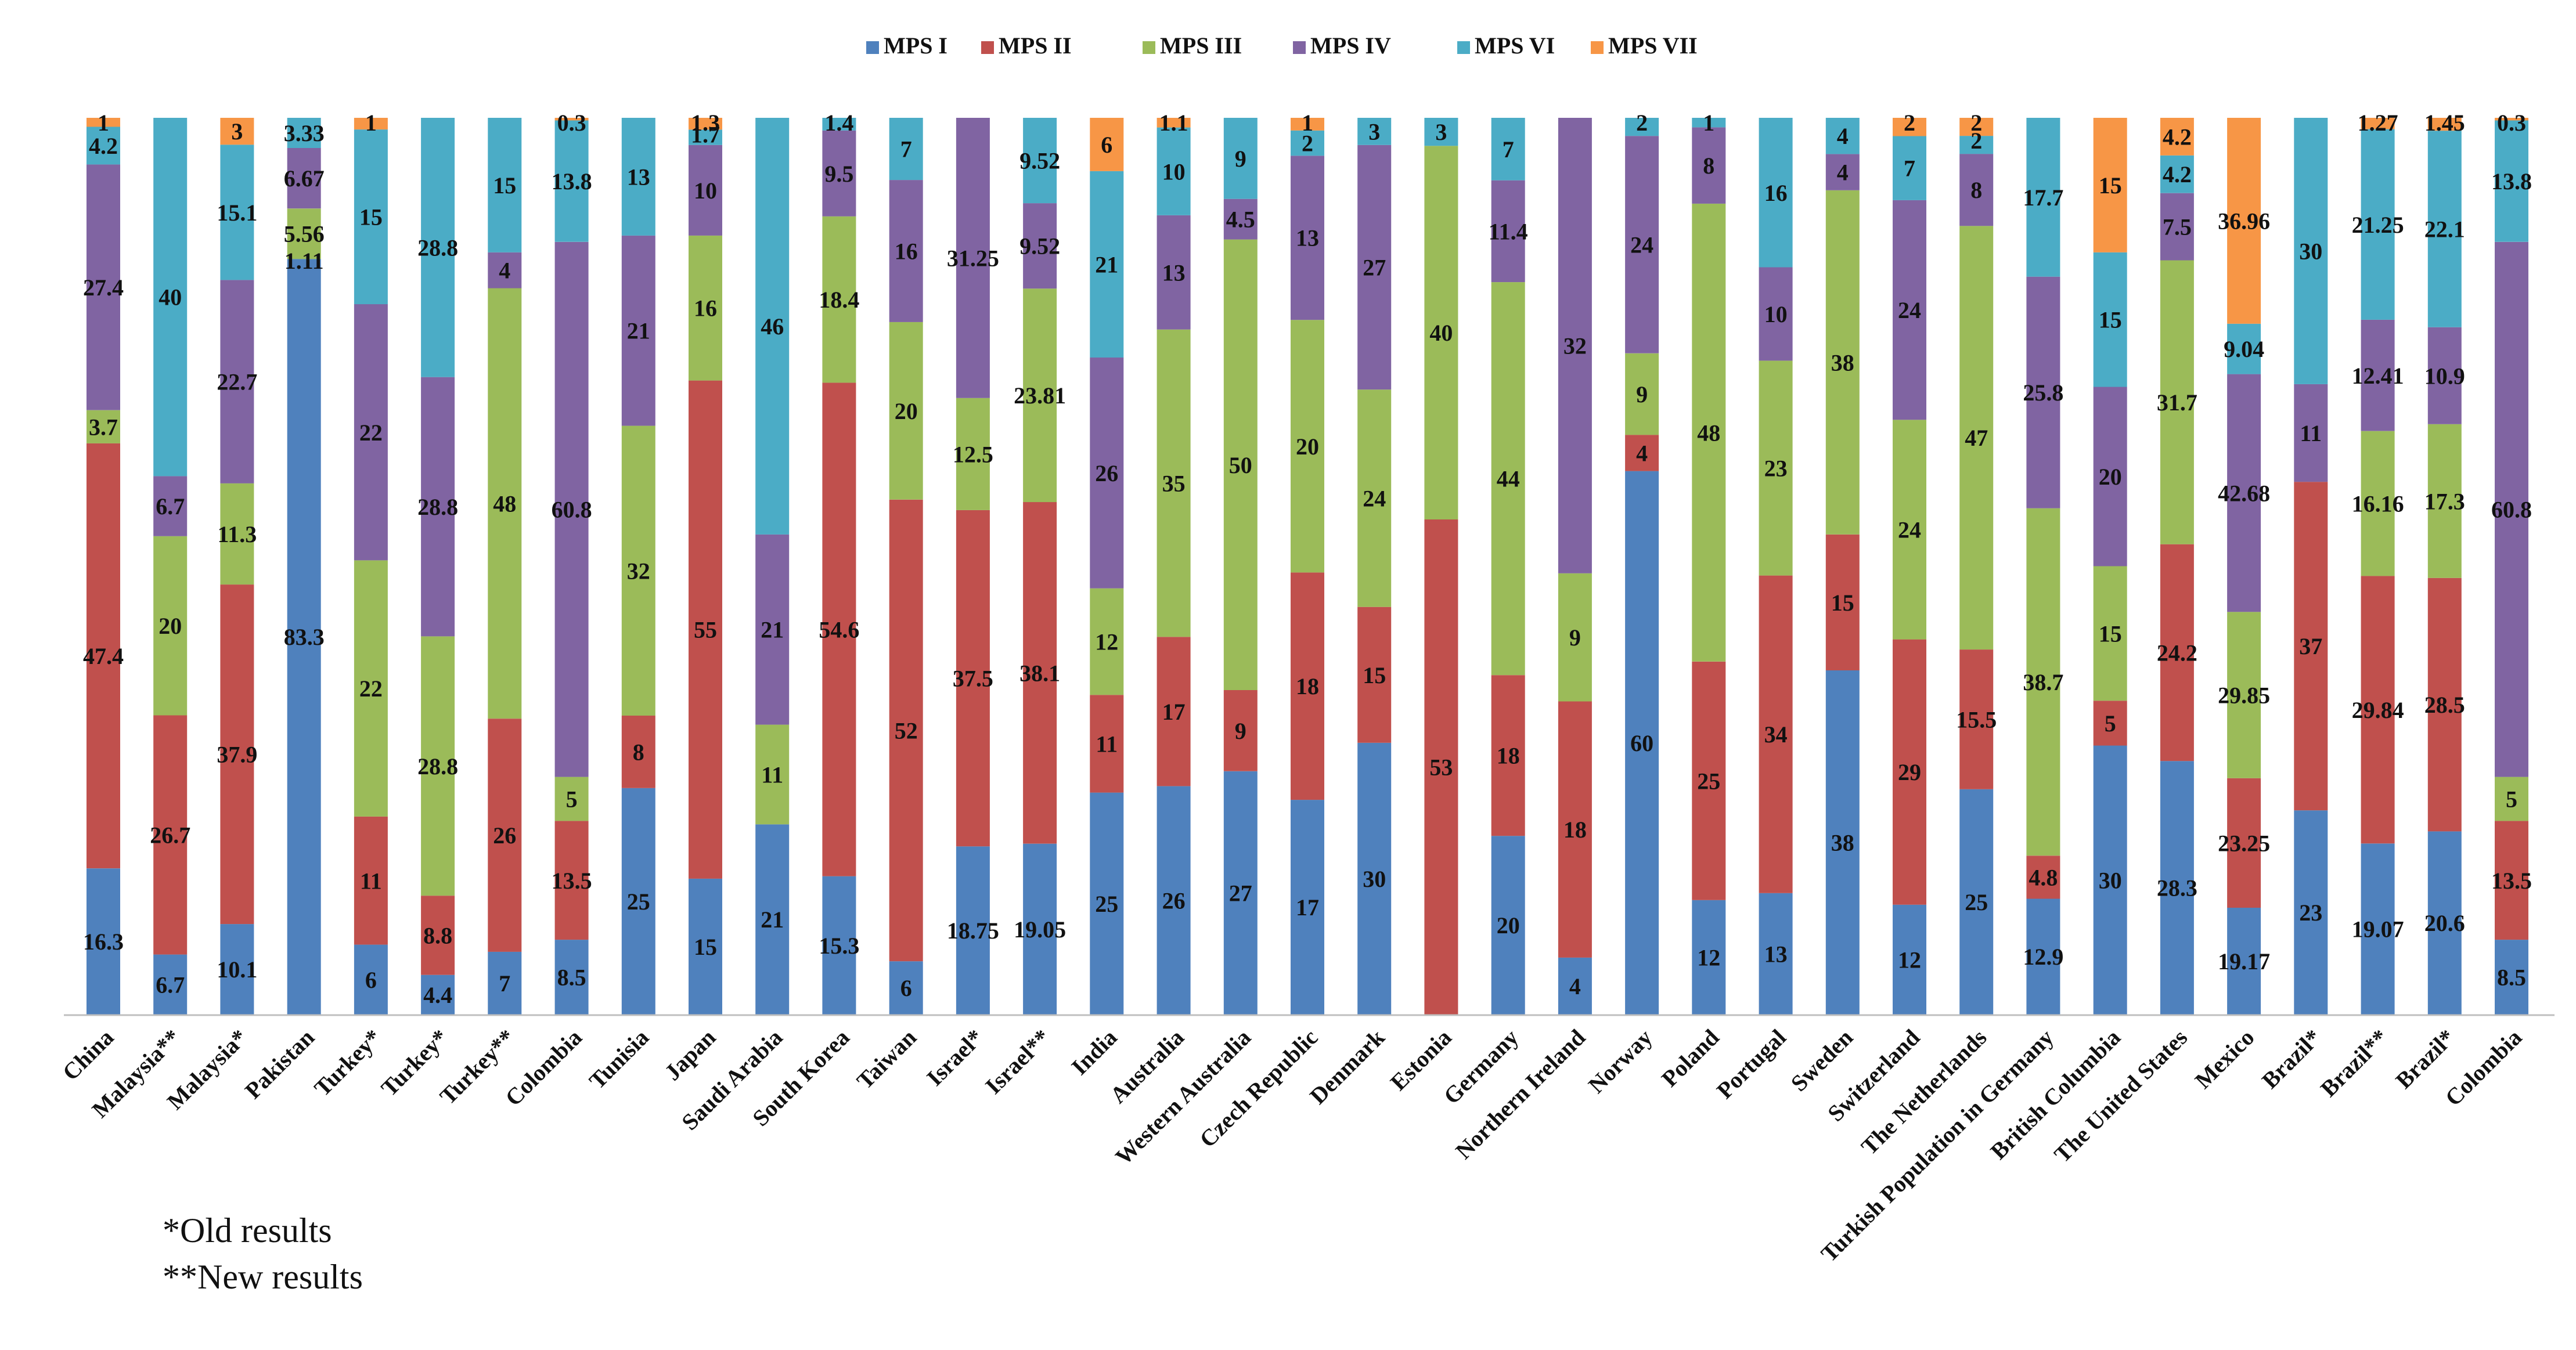 This screenshot has height=1350, width=2576. What do you see at coordinates (1642, 123) in the screenshot?
I see `data-label-23-4: 2` at bounding box center [1642, 123].